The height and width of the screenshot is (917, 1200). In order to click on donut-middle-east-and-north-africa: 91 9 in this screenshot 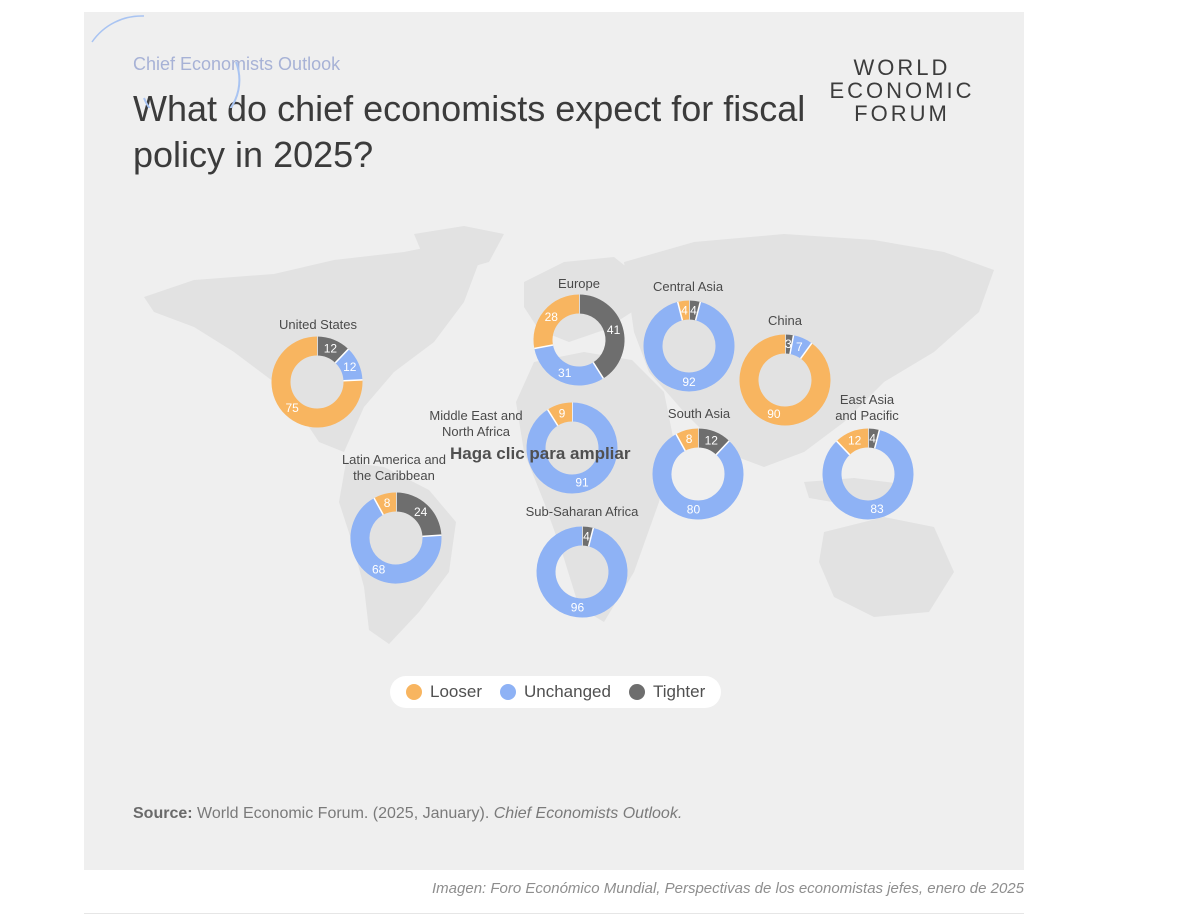, I will do `click(572, 448)`.